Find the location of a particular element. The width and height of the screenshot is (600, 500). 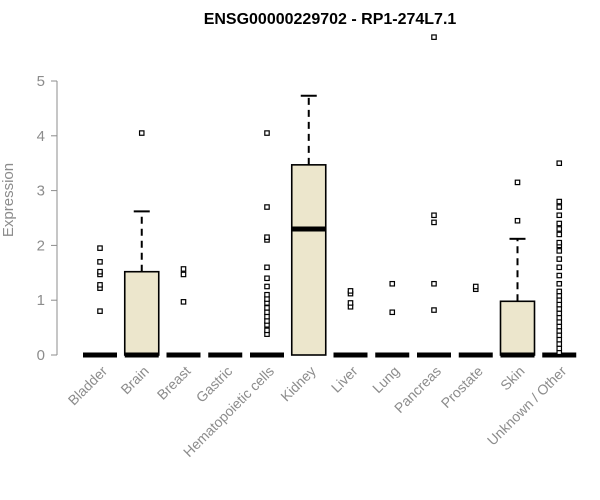

y-tick-label: 3 is located at coordinates (41, 191).